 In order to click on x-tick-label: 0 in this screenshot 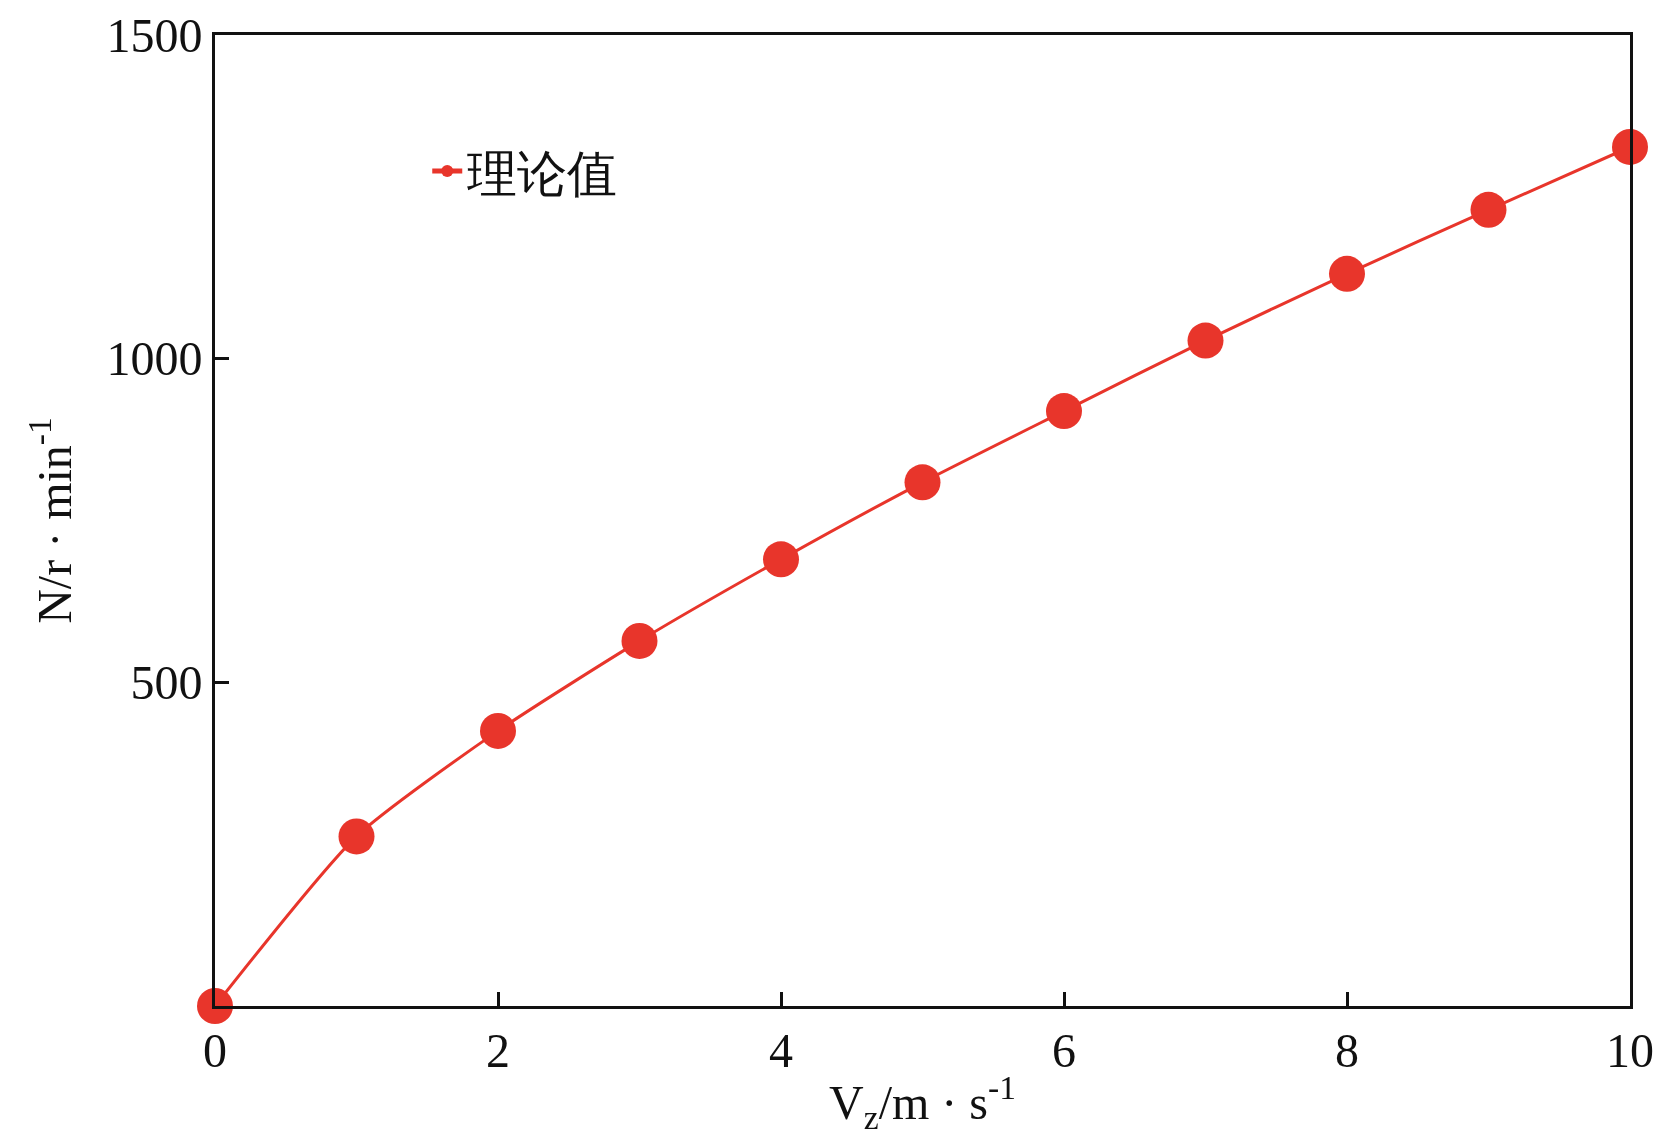, I will do `click(215, 1050)`.